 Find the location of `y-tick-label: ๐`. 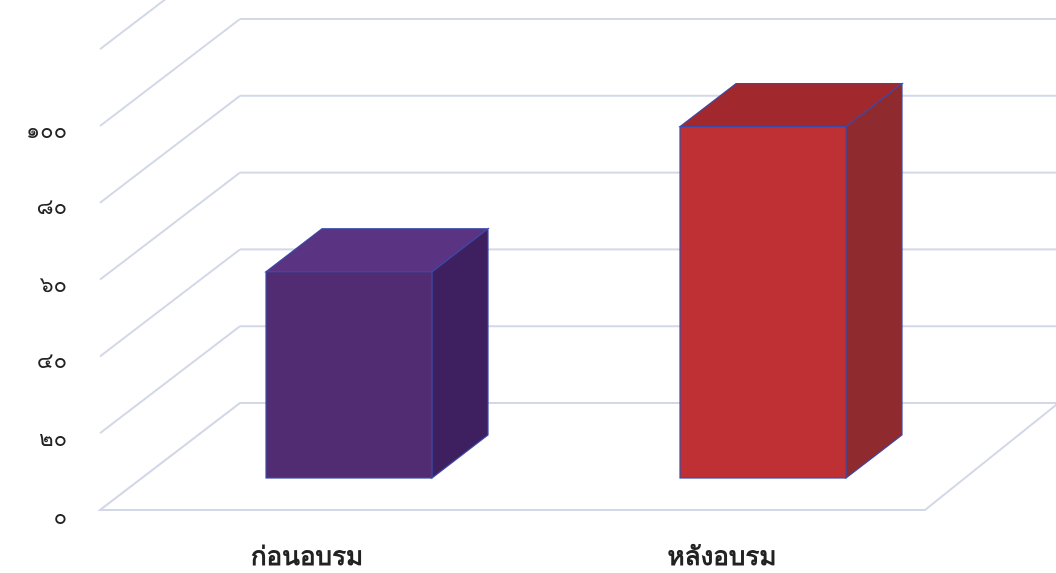

y-tick-label: ๐ is located at coordinates (60, 517).